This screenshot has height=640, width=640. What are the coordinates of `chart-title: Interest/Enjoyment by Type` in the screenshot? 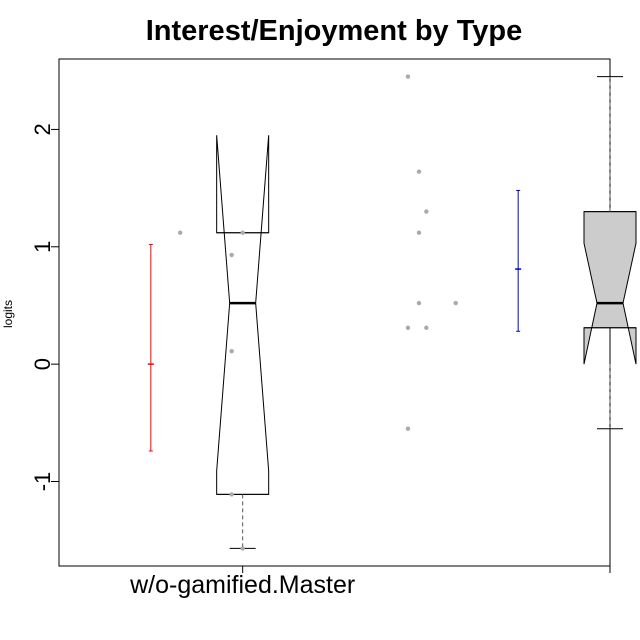 It's located at (334, 31).